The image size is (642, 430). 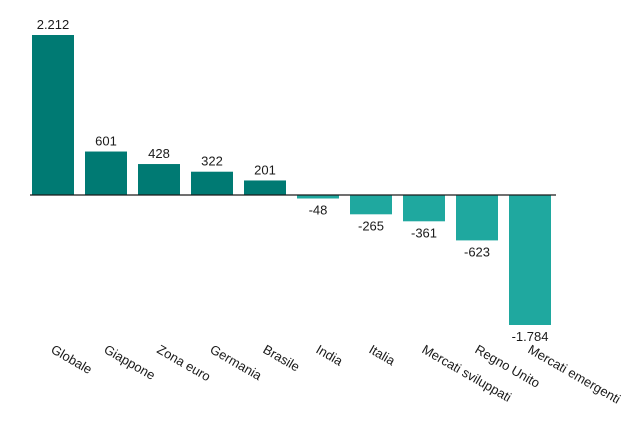 What do you see at coordinates (383, 355) in the screenshot?
I see `tick-label: Italia` at bounding box center [383, 355].